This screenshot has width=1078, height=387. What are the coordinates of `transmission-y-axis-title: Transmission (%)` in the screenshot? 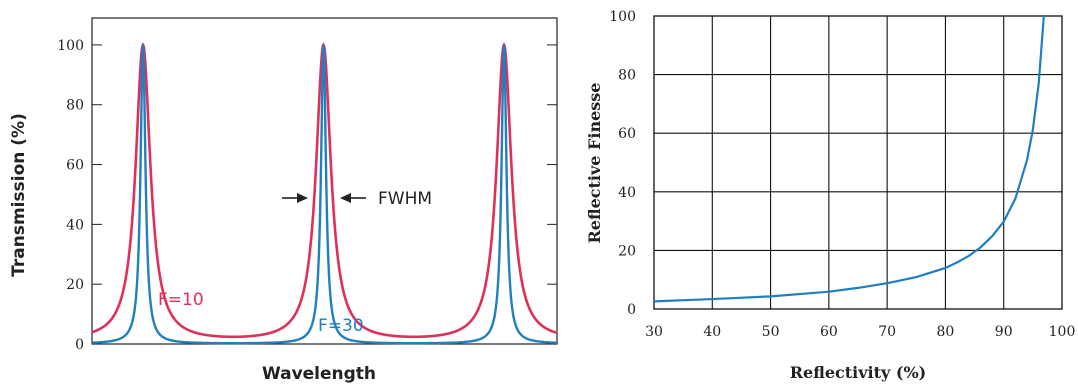 It's located at (19, 195).